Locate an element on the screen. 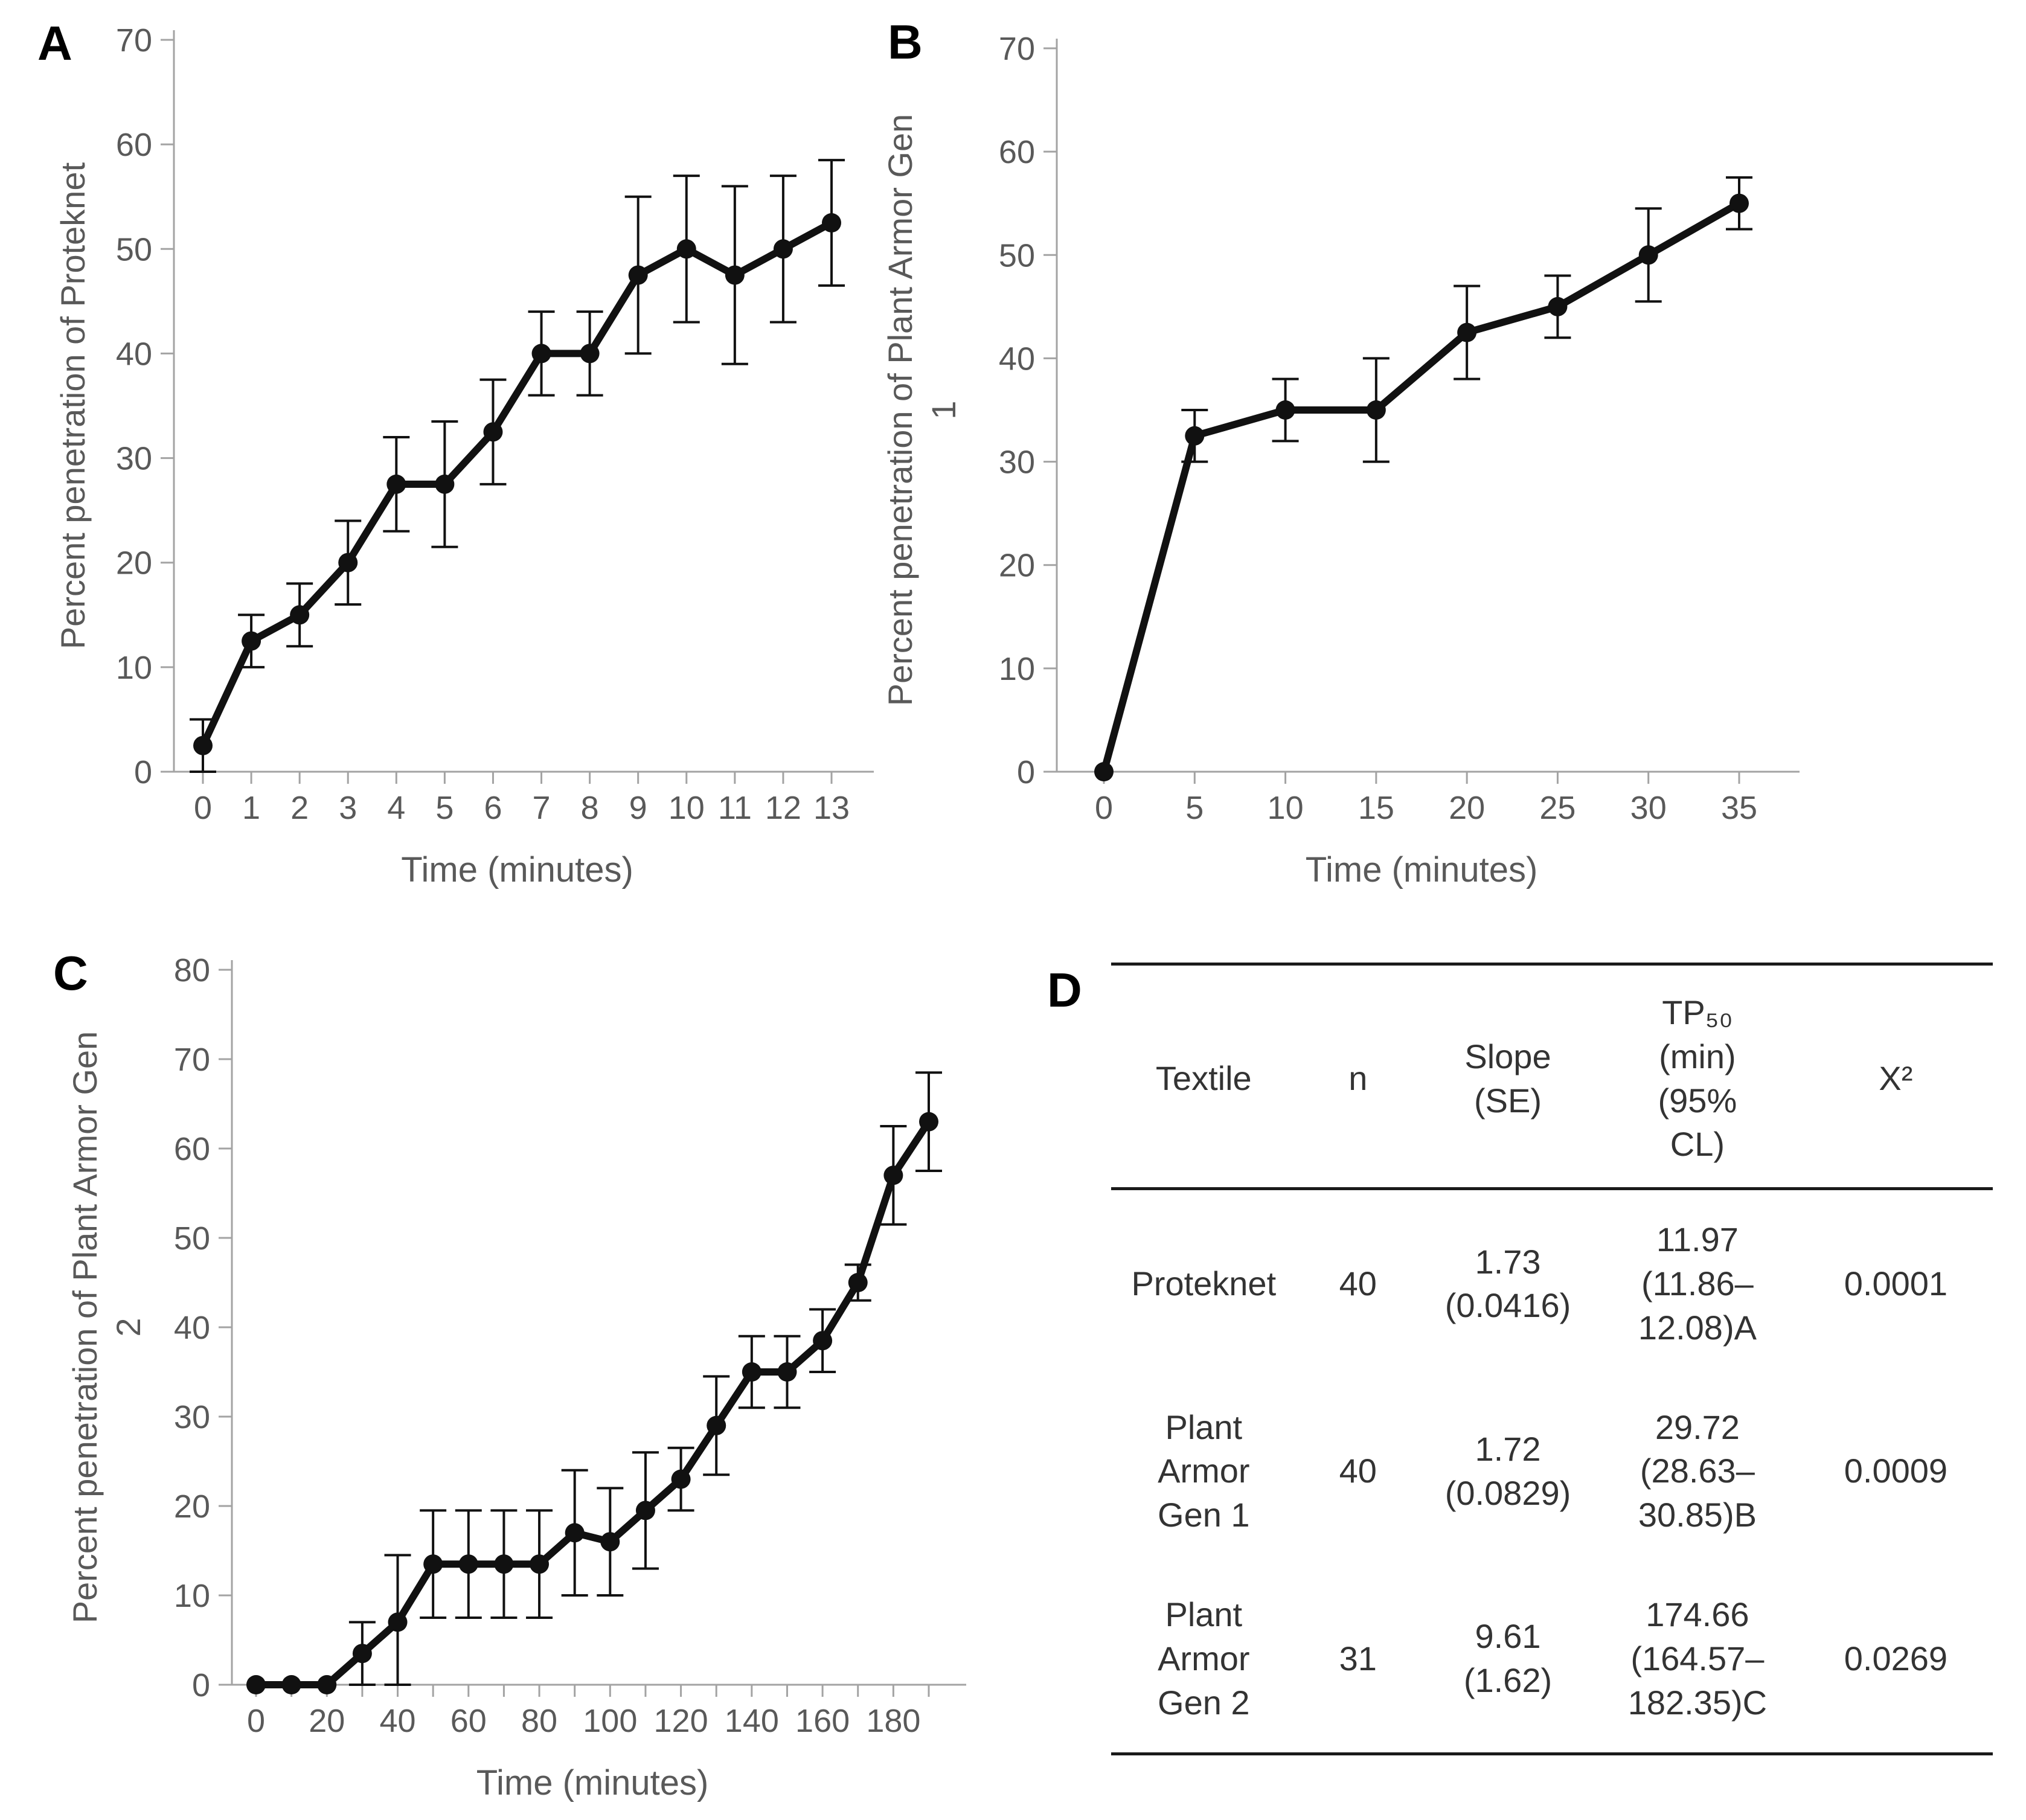  col-header-textile: Textile is located at coordinates (1204, 1077).